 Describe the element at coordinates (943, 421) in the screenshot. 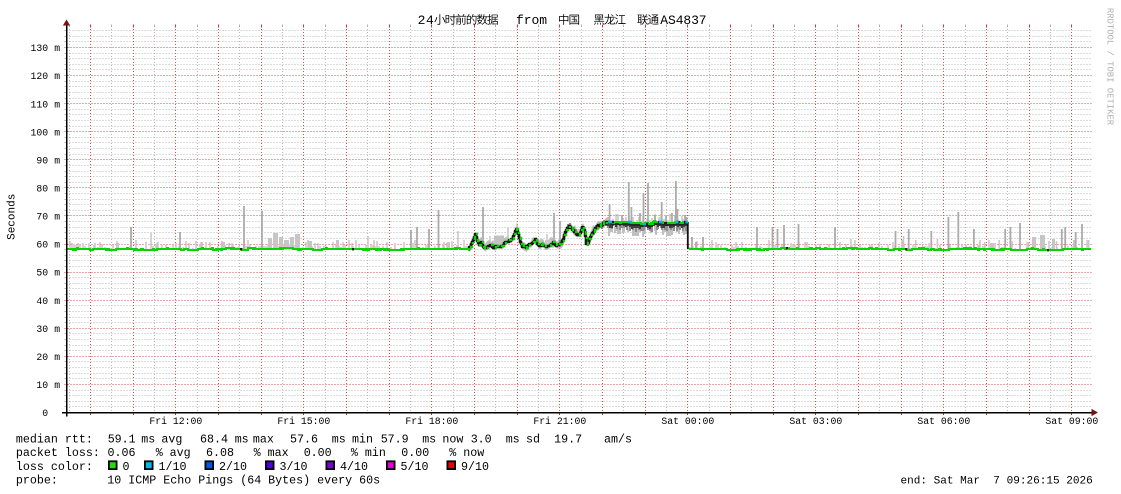

I see `svg-text: Sat 06:00` at that location.